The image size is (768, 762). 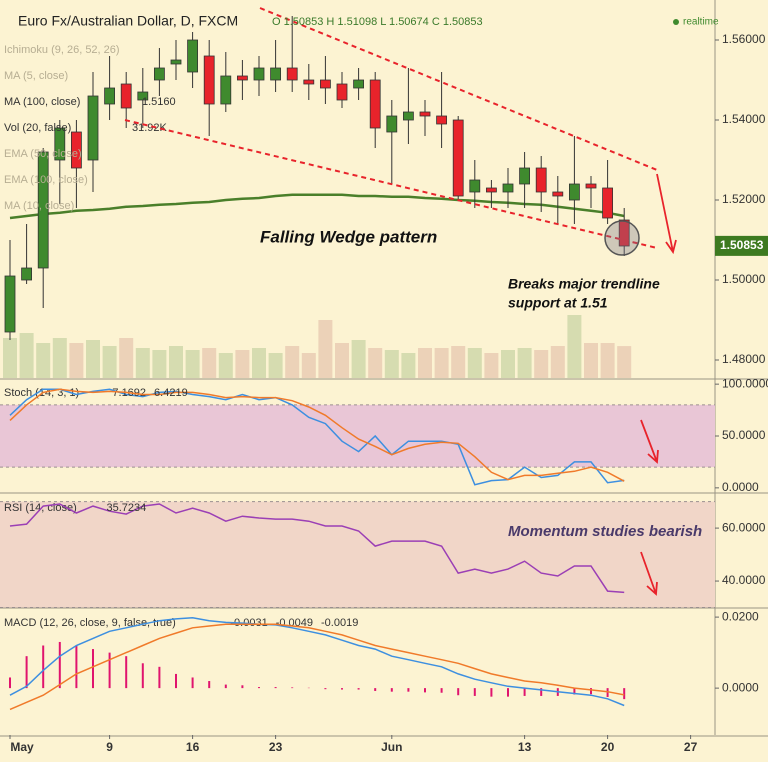 I want to click on indicator-label: MA (5, close), so click(x=36, y=76).